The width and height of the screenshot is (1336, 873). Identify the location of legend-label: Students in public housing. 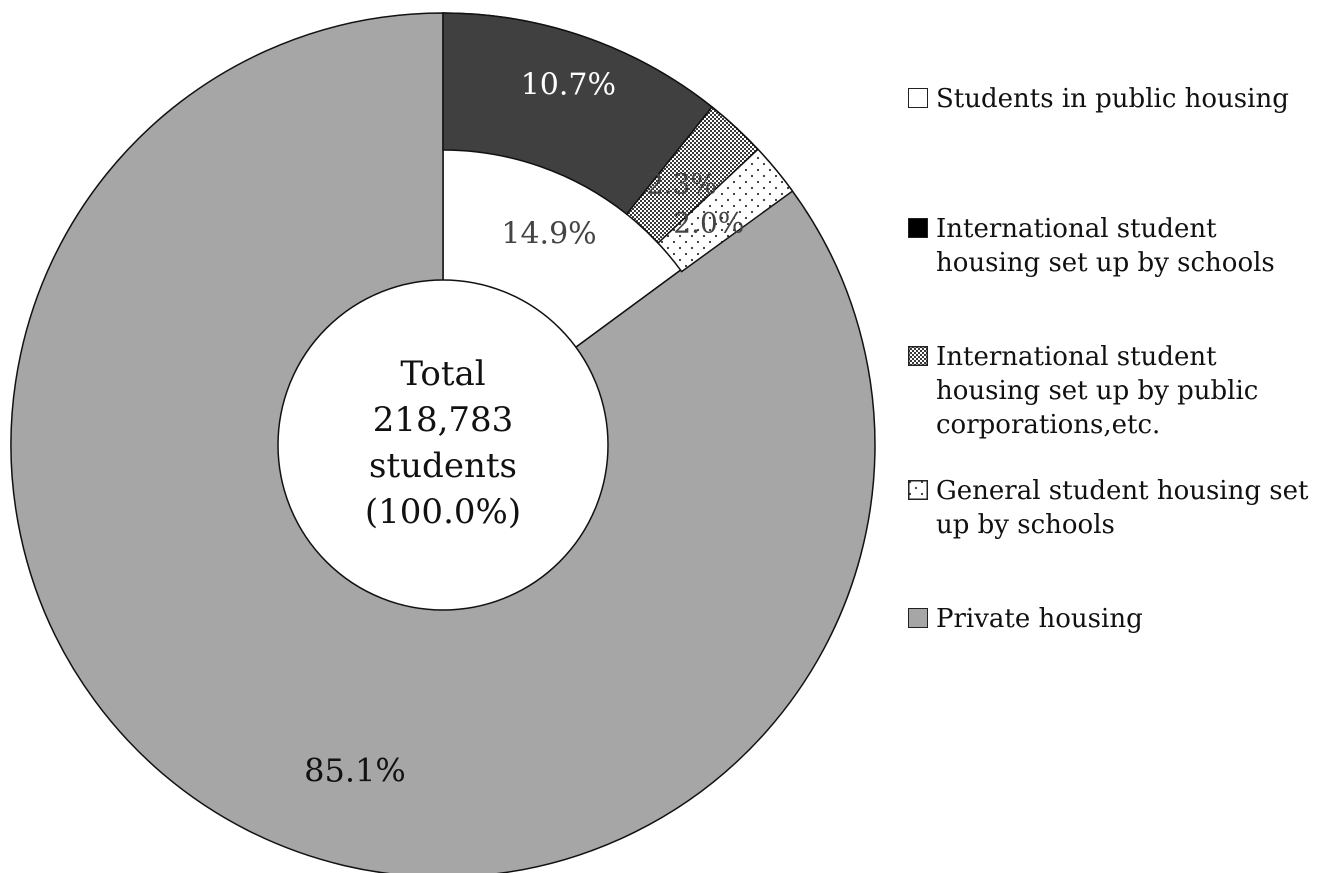
(1112, 99).